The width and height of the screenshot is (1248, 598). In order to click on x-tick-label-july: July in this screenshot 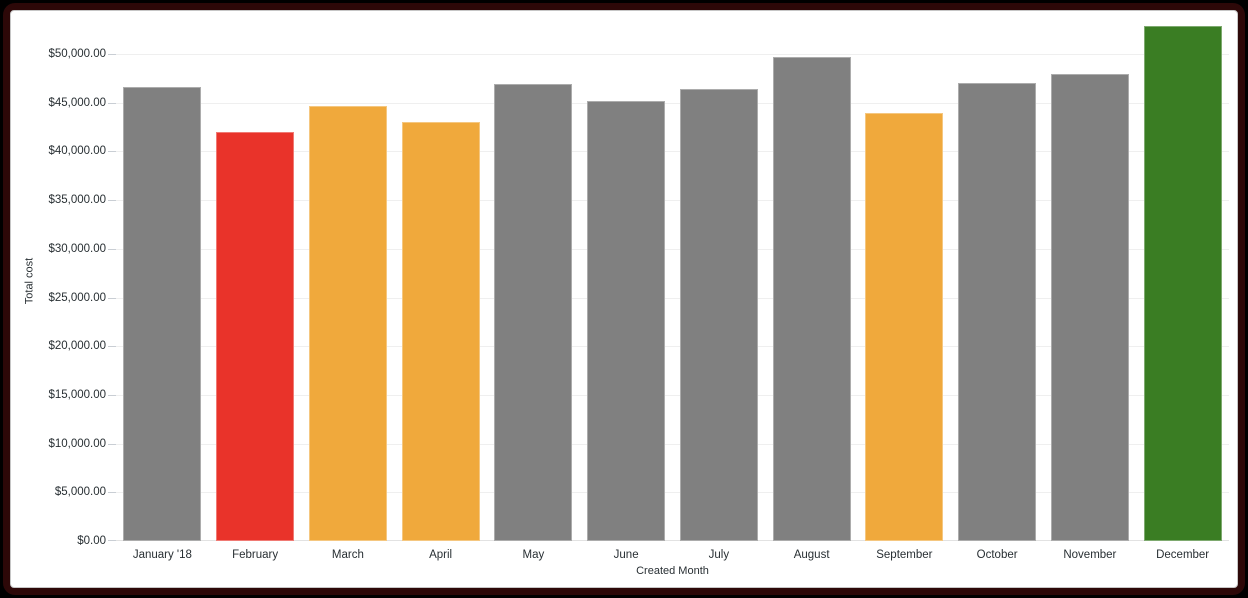, I will do `click(719, 555)`.